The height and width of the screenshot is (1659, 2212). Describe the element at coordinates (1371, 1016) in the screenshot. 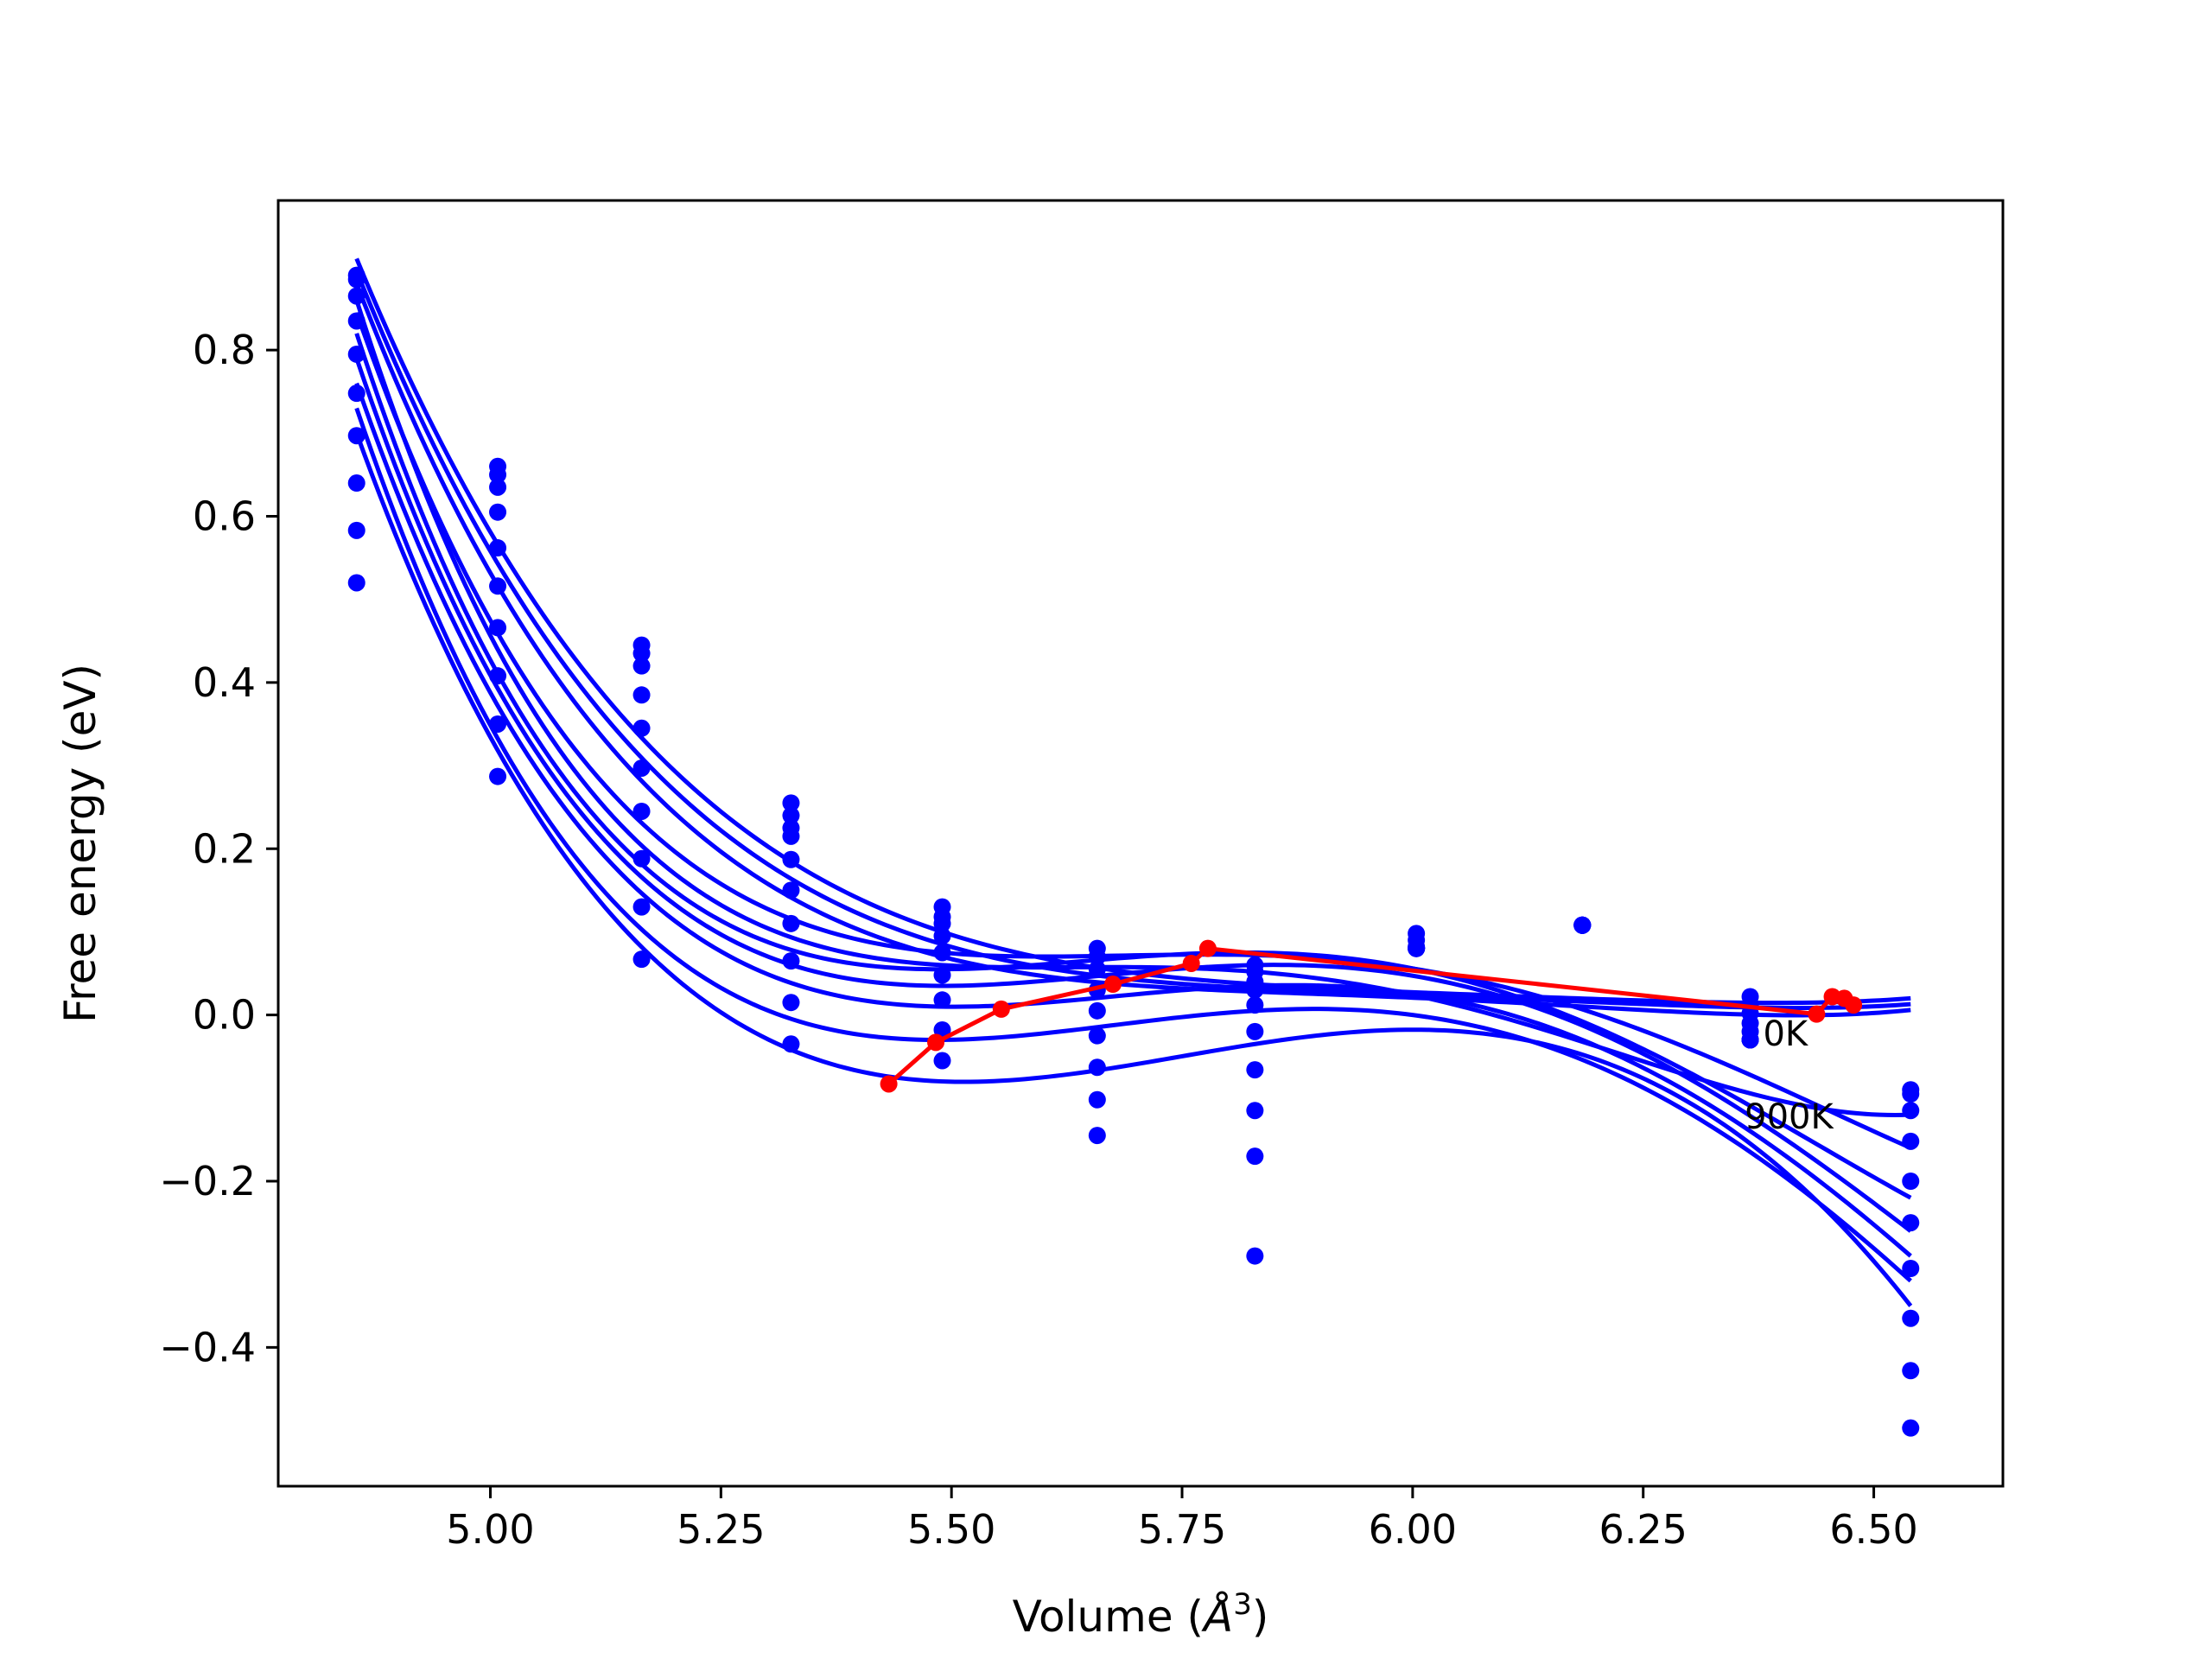

I see `minima-line-group` at that location.